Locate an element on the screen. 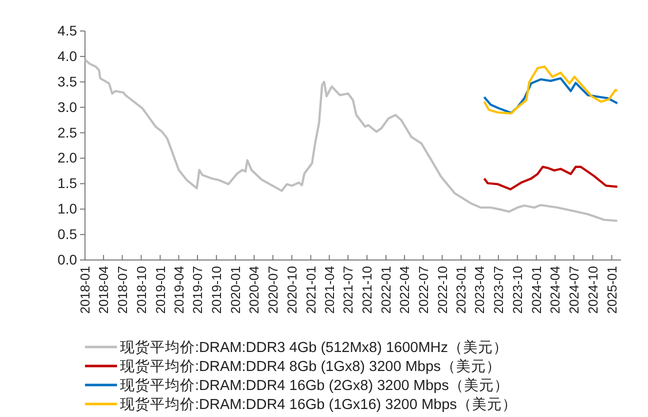 The image size is (648, 417). x-tick-label: 2022-07 is located at coordinates (423, 290).